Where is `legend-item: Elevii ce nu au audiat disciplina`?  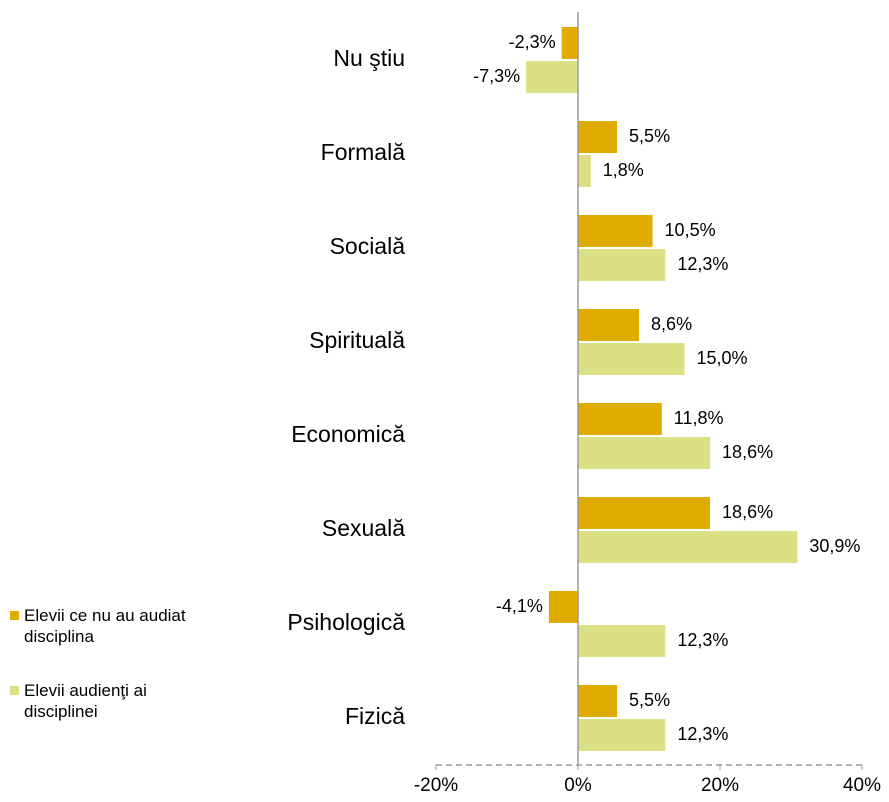
legend-item: Elevii ce nu au audiat disciplina is located at coordinates (102, 626).